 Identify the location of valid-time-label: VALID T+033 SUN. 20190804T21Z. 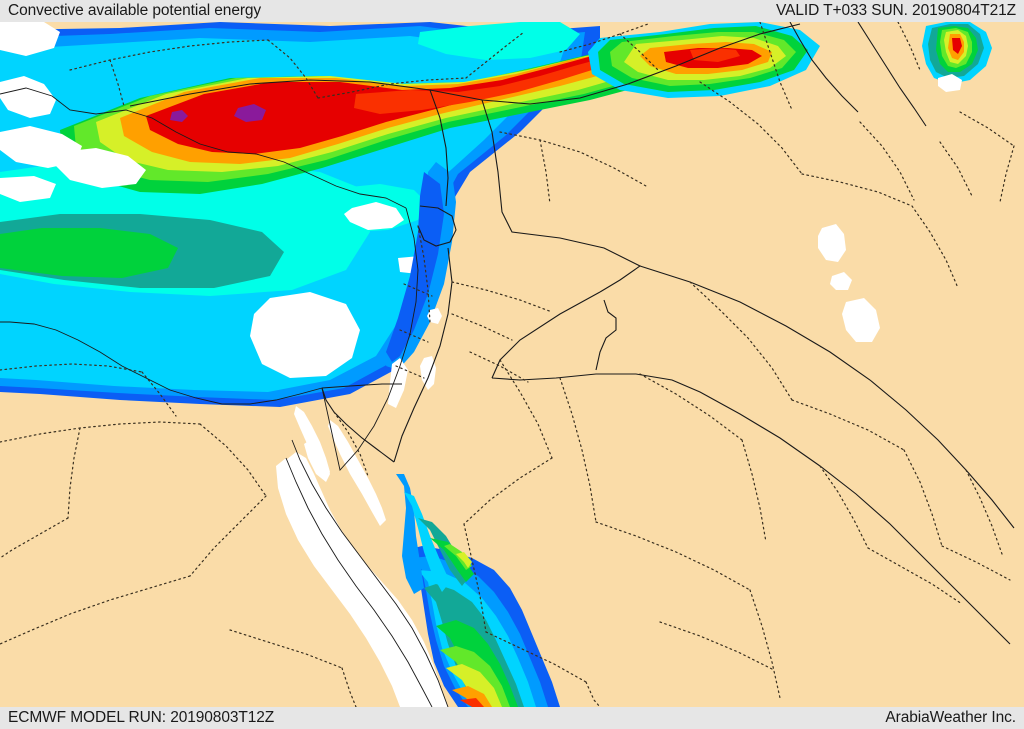
(896, 10).